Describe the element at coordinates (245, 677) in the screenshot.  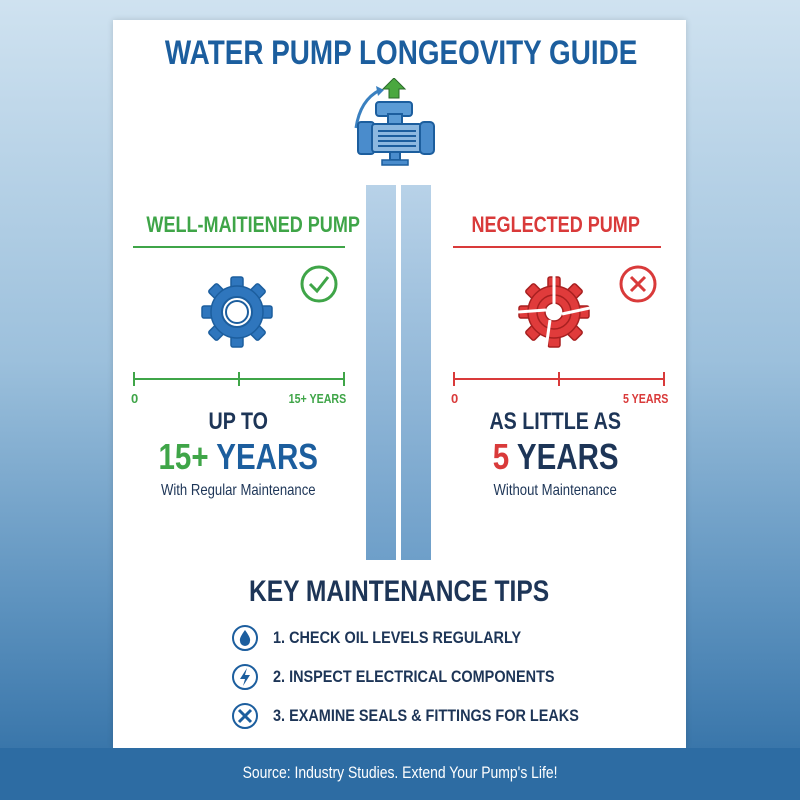
I see `lightning-icon` at that location.